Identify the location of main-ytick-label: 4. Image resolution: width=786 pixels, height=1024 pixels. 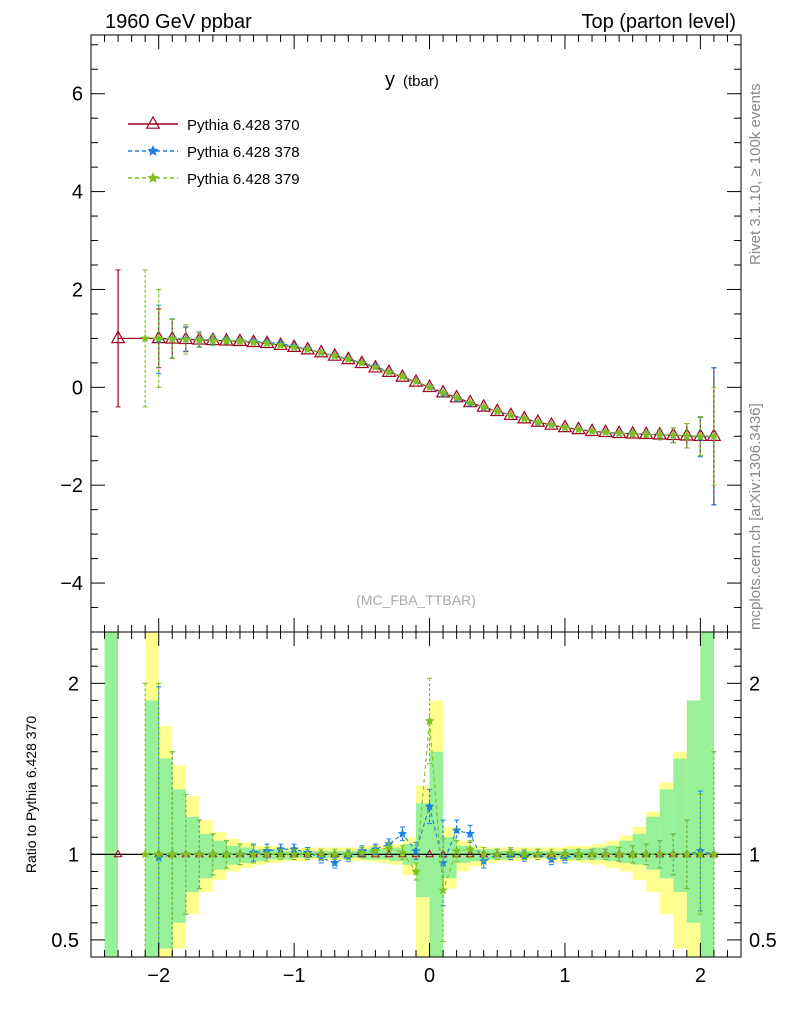
(77, 193).